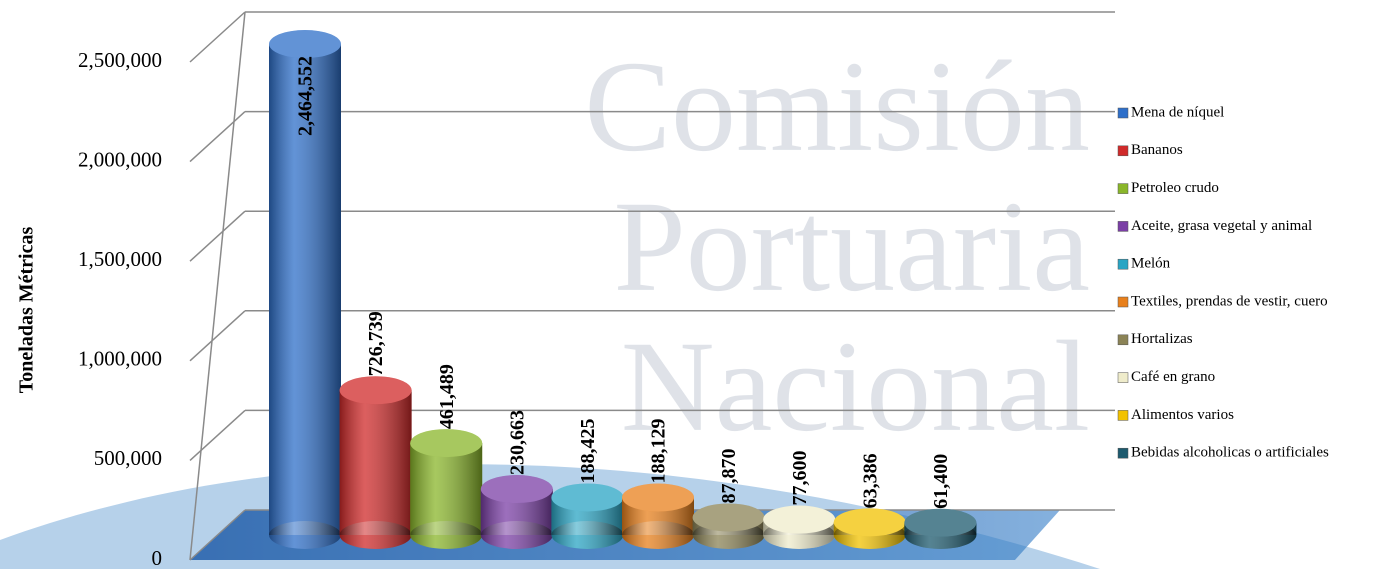 The image size is (1398, 569). I want to click on legend-label: Alimentos varios, so click(1182, 415).